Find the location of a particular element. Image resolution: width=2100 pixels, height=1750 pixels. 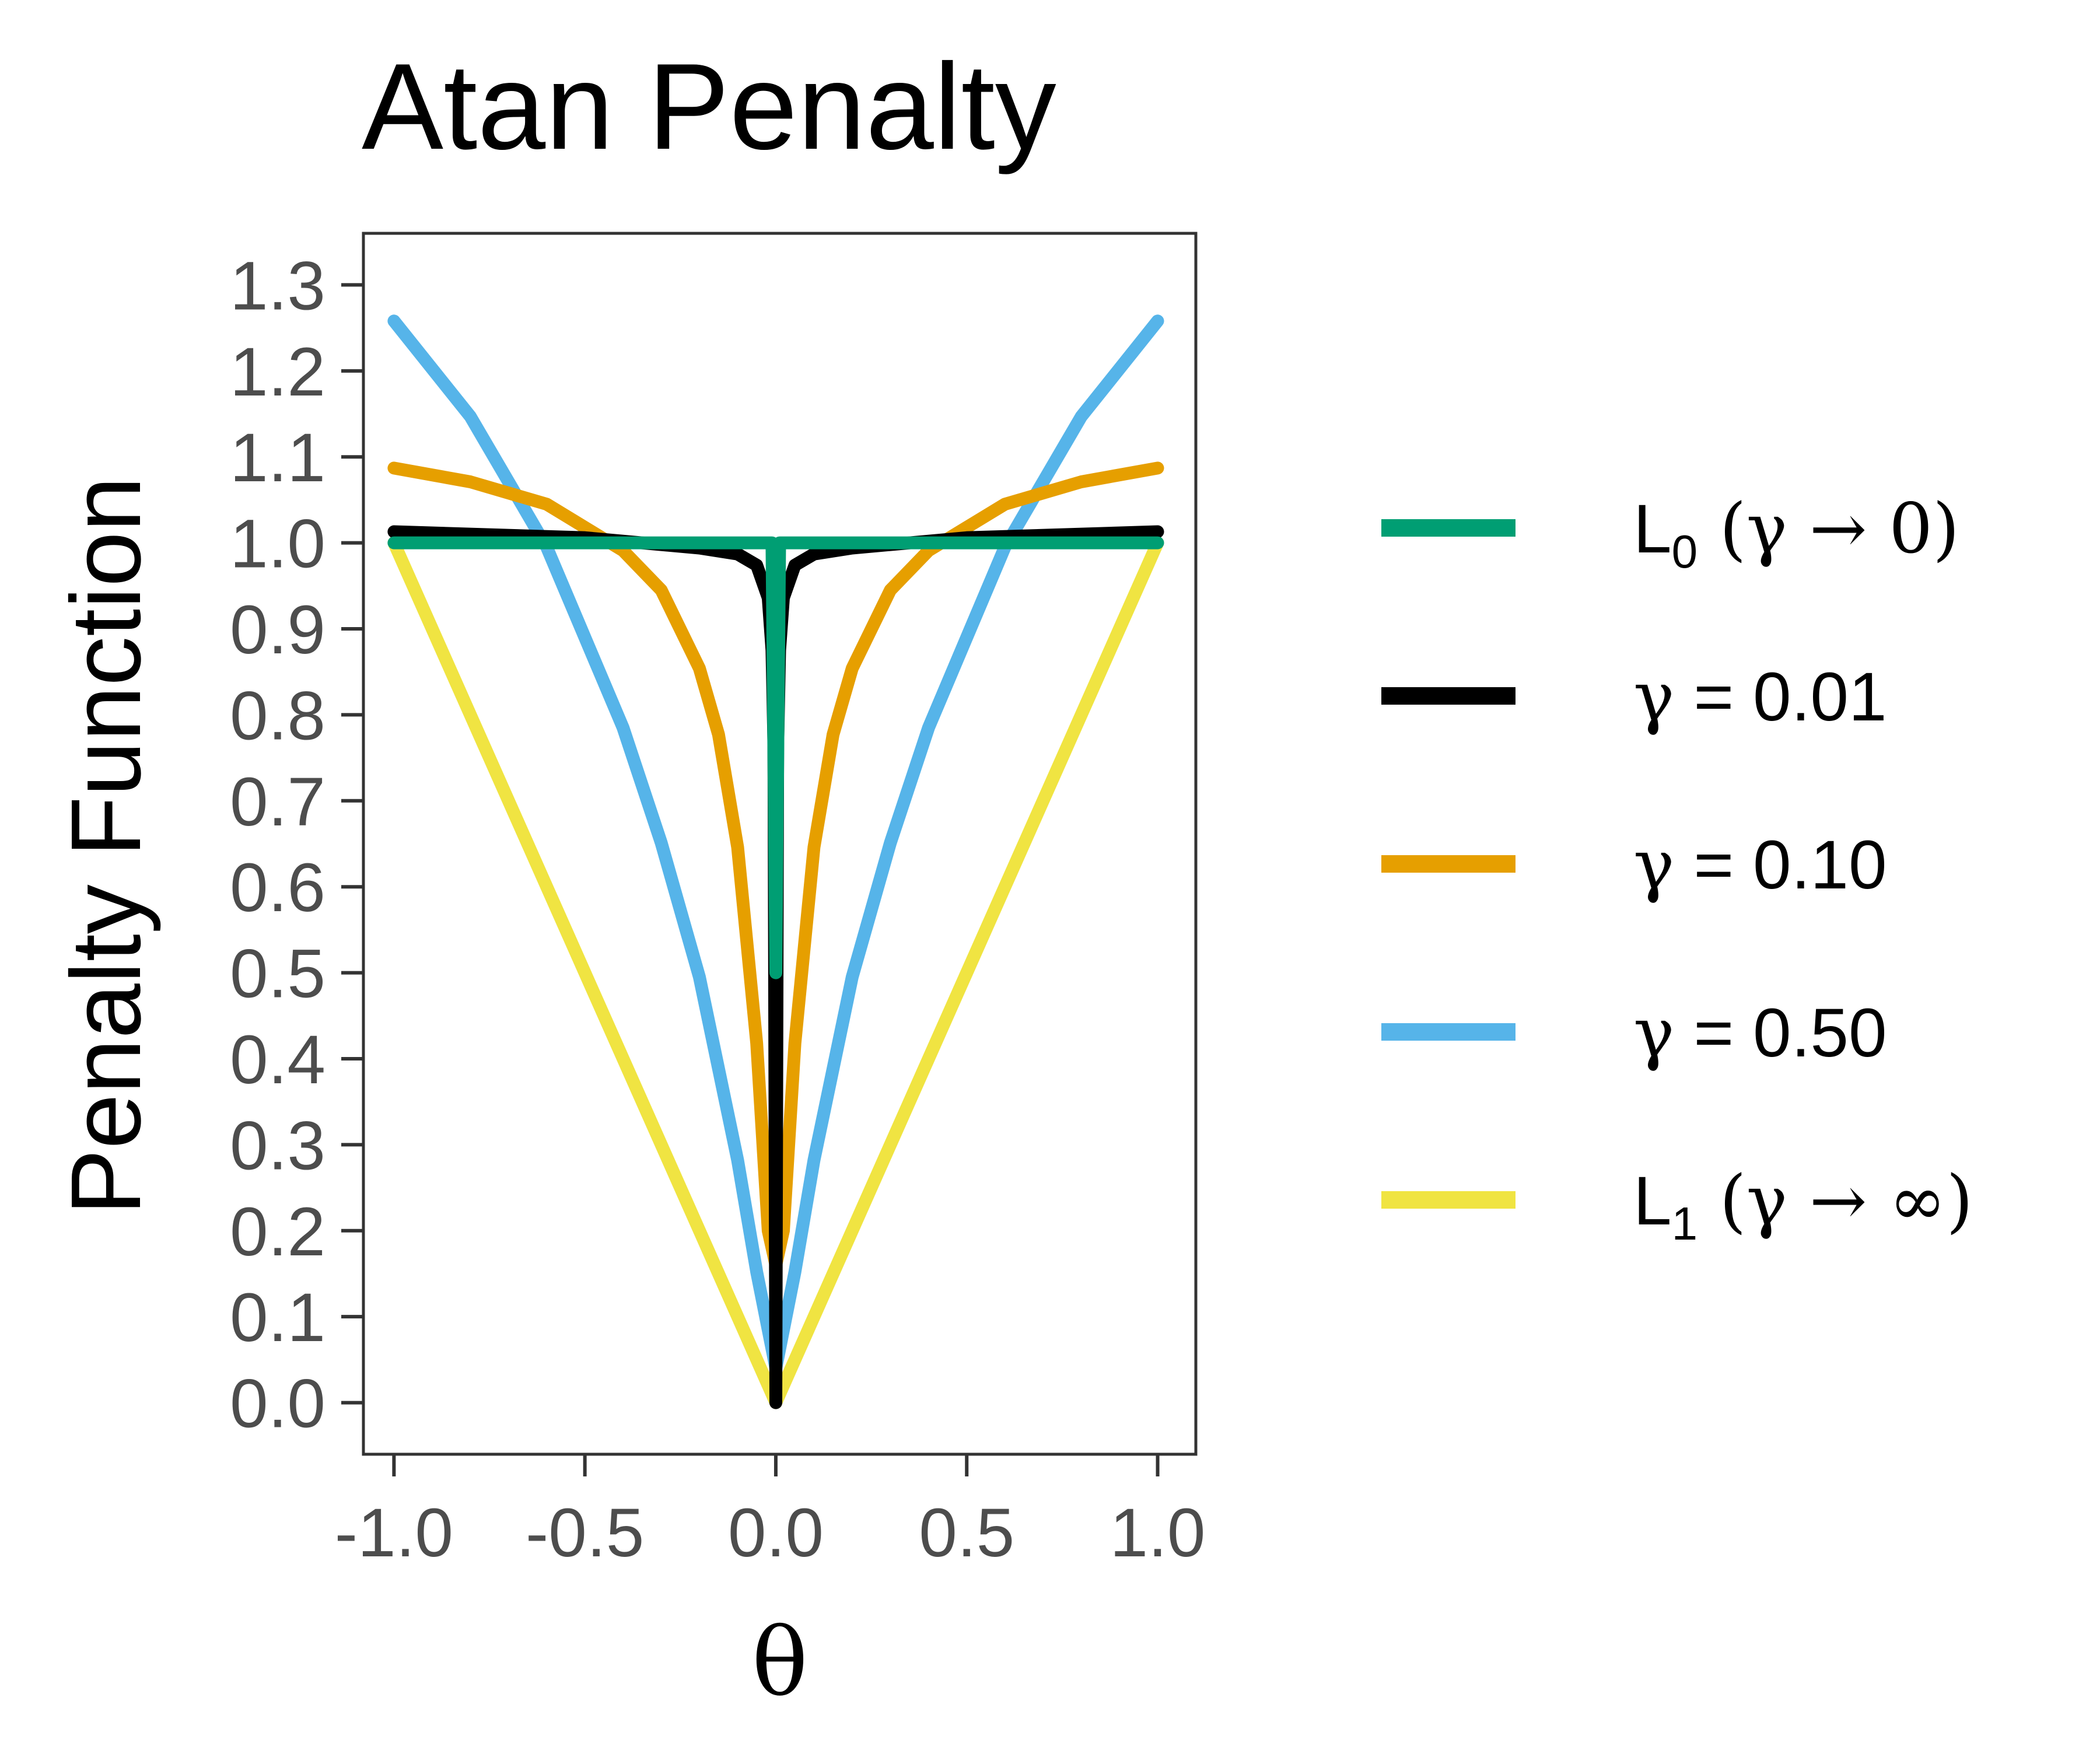

x-tick-label: -1.0 is located at coordinates (394, 1533).